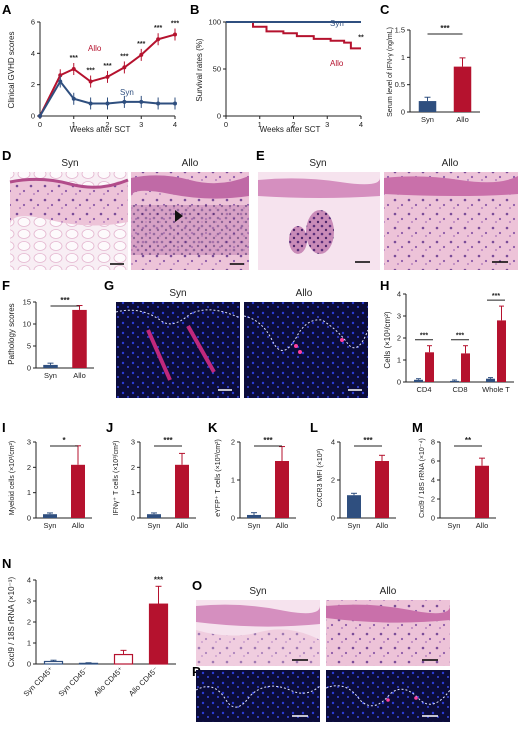 This screenshot has width=520, height=729. What do you see at coordinates (319, 221) in the screenshot?
I see `histology-image-e-syn` at bounding box center [319, 221].